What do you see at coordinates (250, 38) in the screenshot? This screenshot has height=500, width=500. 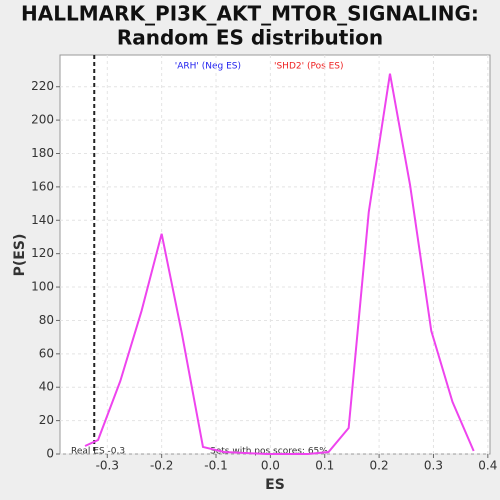 I see `chart-subtitle: Random ES distribution` at bounding box center [250, 38].